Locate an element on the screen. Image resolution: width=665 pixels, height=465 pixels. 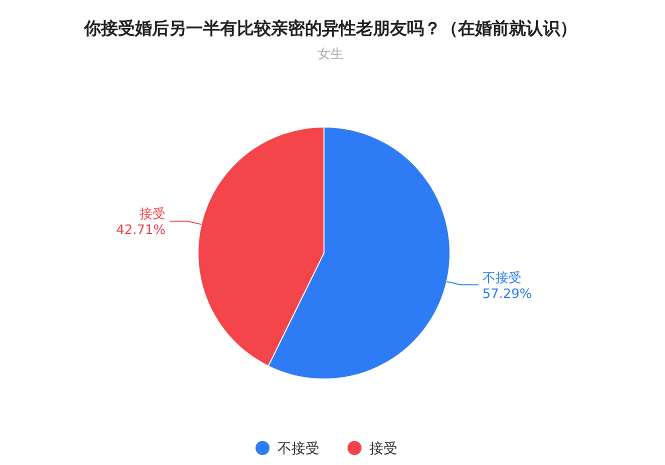
legend-label: 接受 is located at coordinates (384, 449).